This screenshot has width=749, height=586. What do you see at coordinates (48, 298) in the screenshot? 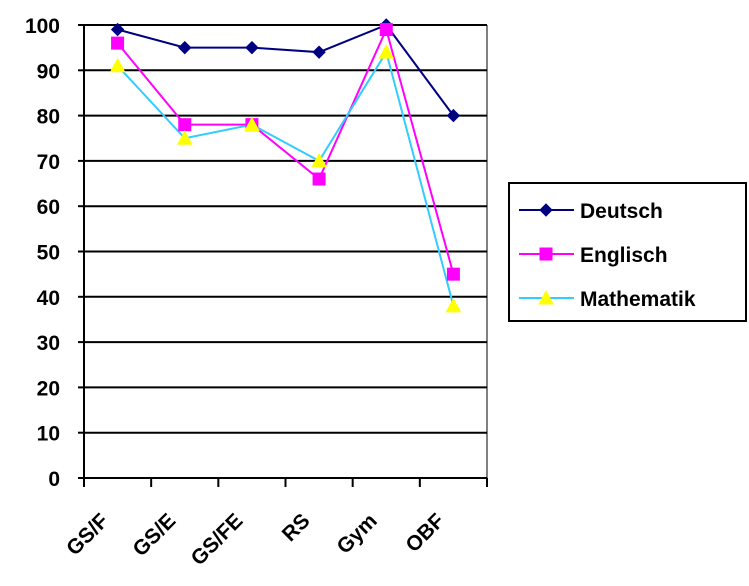
I see `y-tick-label-40: 40` at bounding box center [48, 298].